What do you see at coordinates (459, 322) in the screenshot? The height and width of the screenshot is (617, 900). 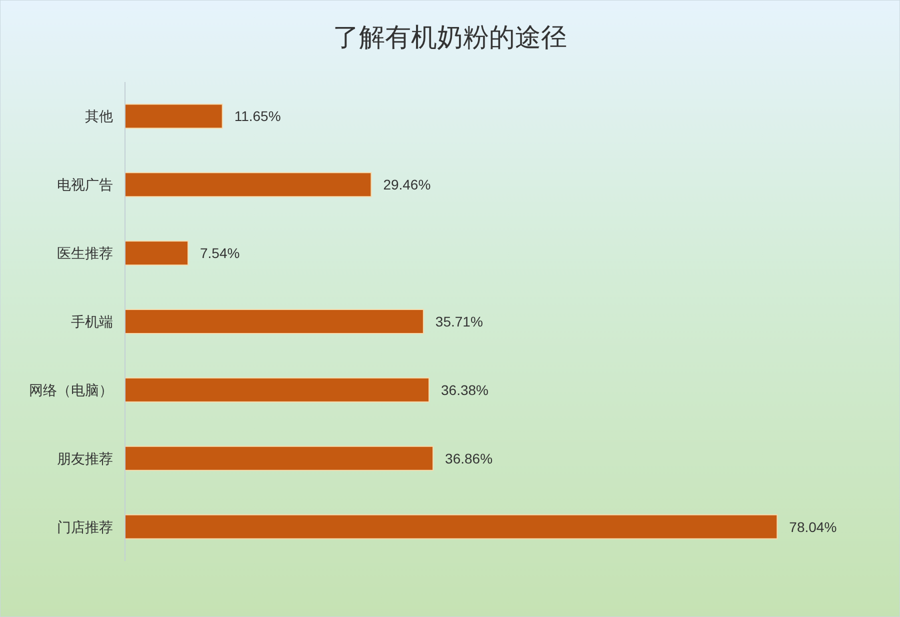 I see `data-label: 35.71%` at bounding box center [459, 322].